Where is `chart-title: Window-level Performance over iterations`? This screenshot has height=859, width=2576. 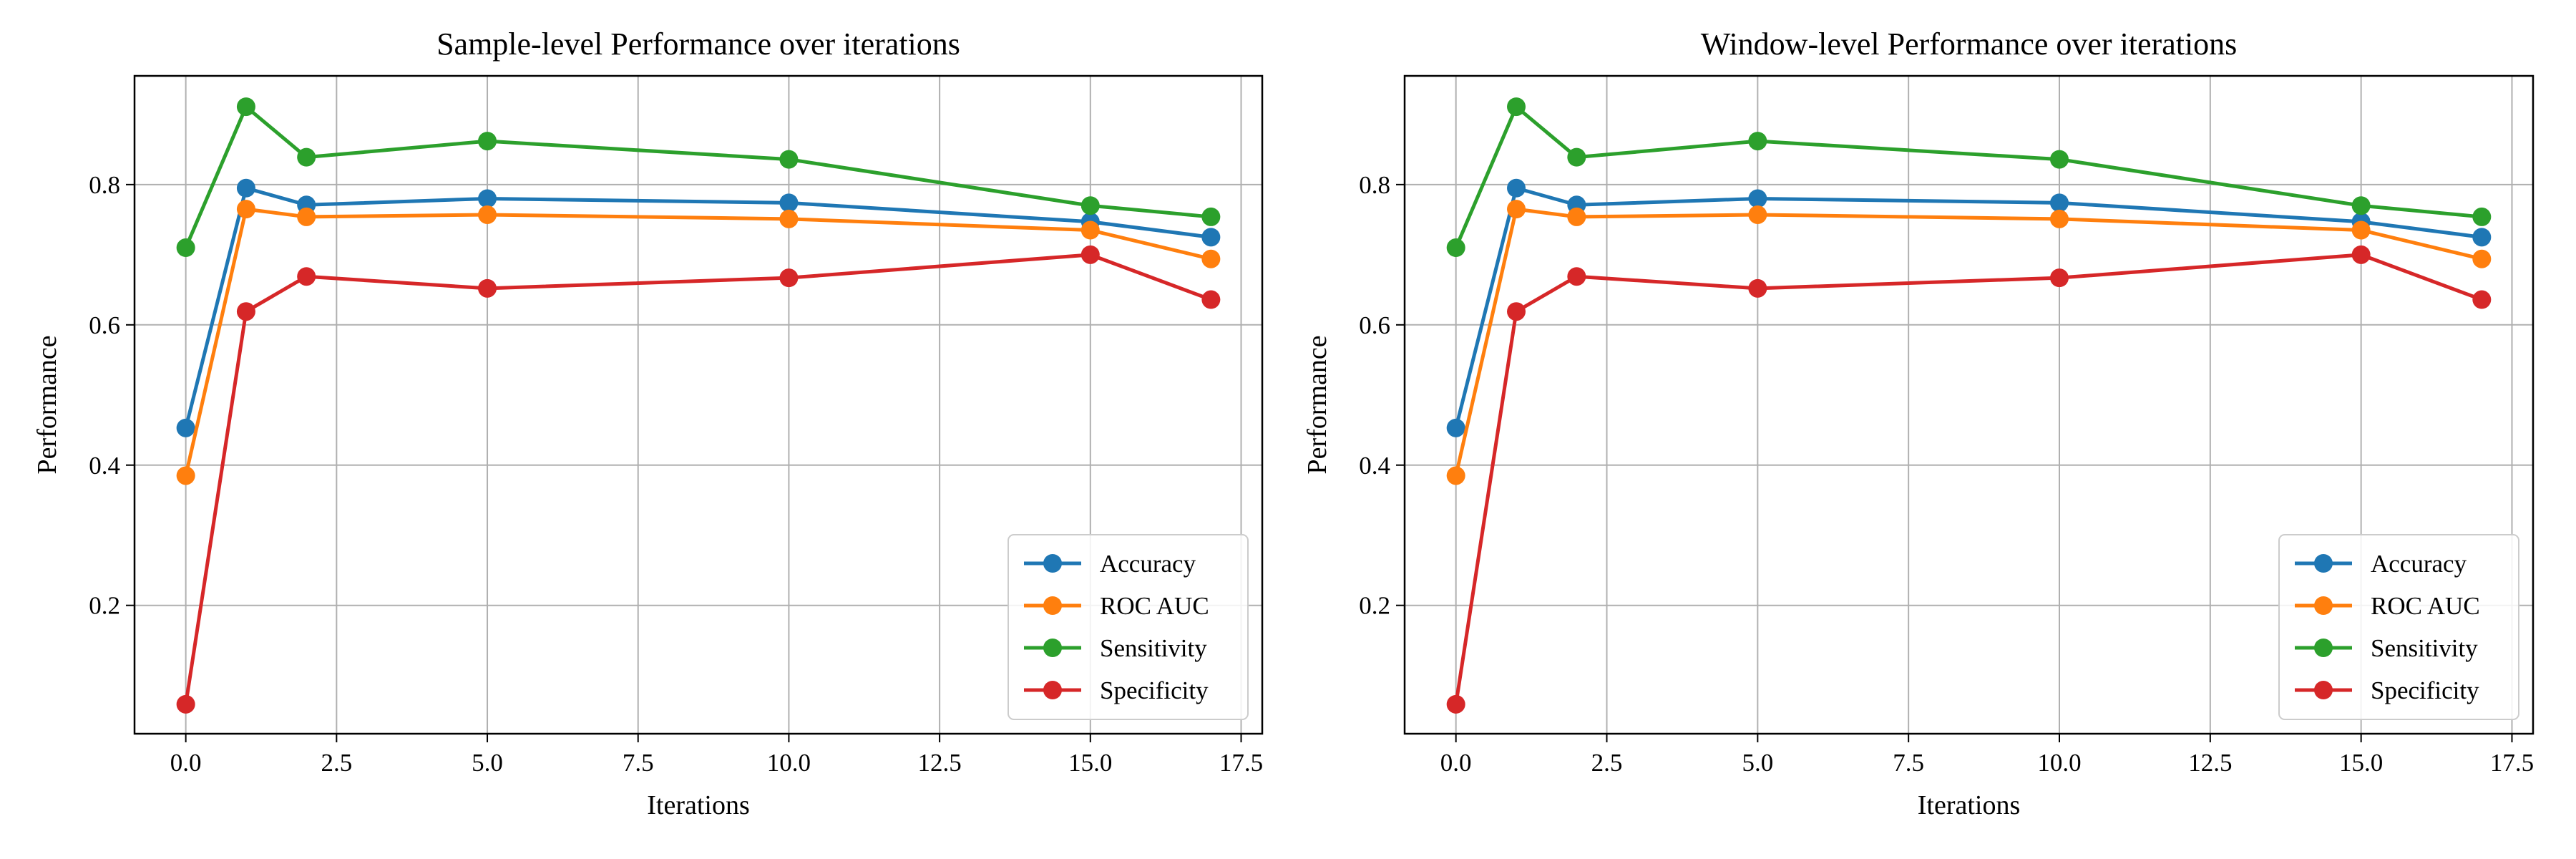
chart-title: Window-level Performance over iterations is located at coordinates (1970, 44).